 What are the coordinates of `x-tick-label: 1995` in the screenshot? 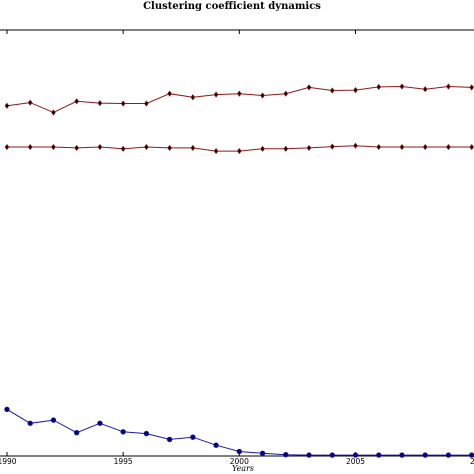 It's located at (123, 461).